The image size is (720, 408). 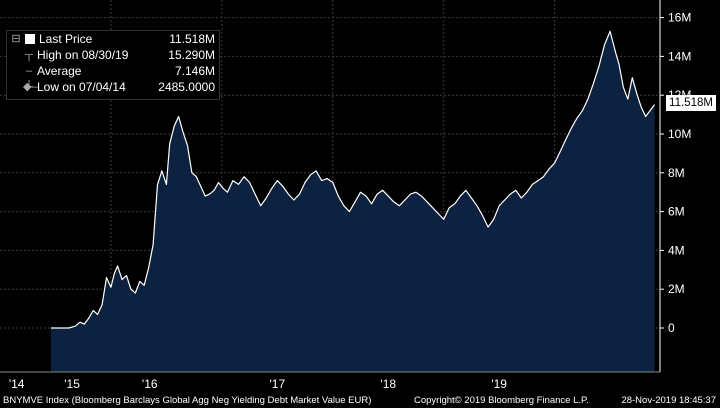 What do you see at coordinates (499, 384) in the screenshot?
I see `x-tick-label: '19` at bounding box center [499, 384].